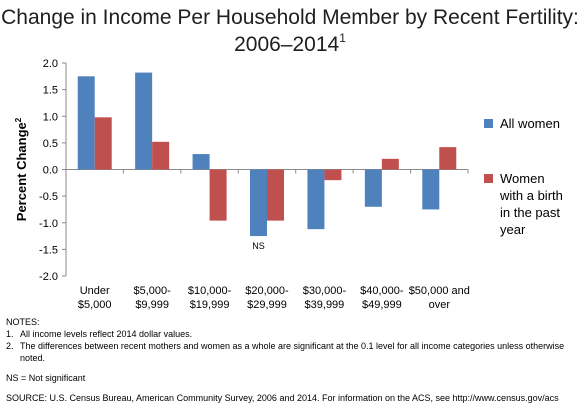 The image size is (580, 404). I want to click on legend-label: All women, so click(530, 123).